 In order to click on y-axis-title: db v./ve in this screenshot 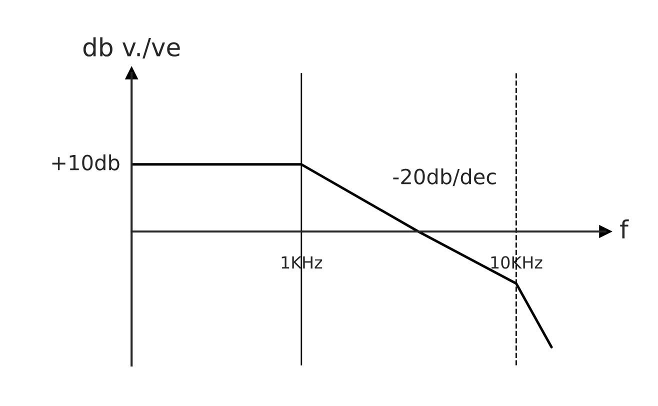, I will do `click(131, 48)`.